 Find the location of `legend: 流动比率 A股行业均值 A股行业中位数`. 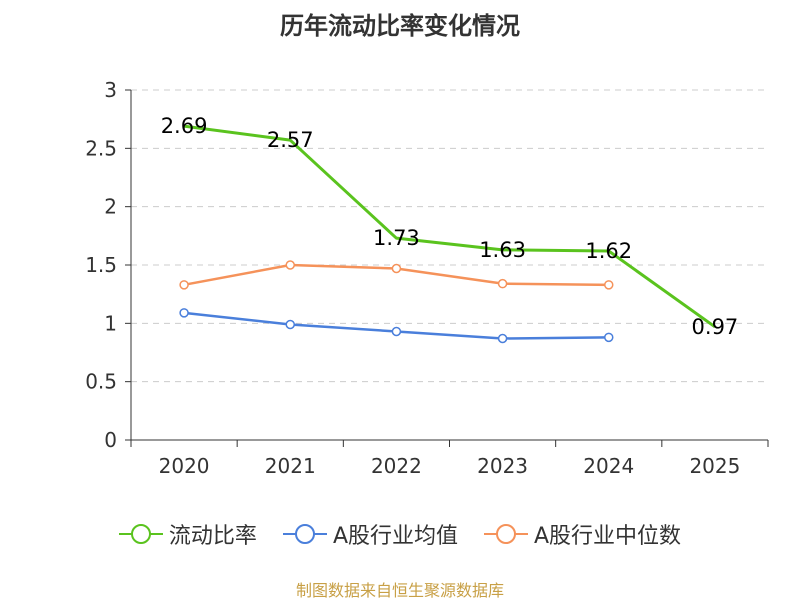

legend: 流动比率 A股行业均值 A股行业中位数 is located at coordinates (400, 534).